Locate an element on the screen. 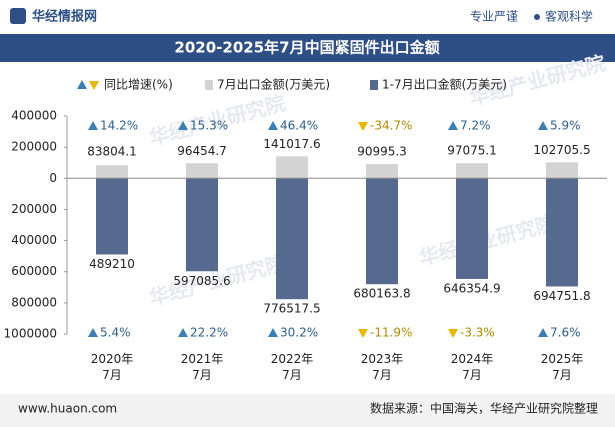 This screenshot has width=615, height=427. slogan: 专业严谨 is located at coordinates (494, 16).